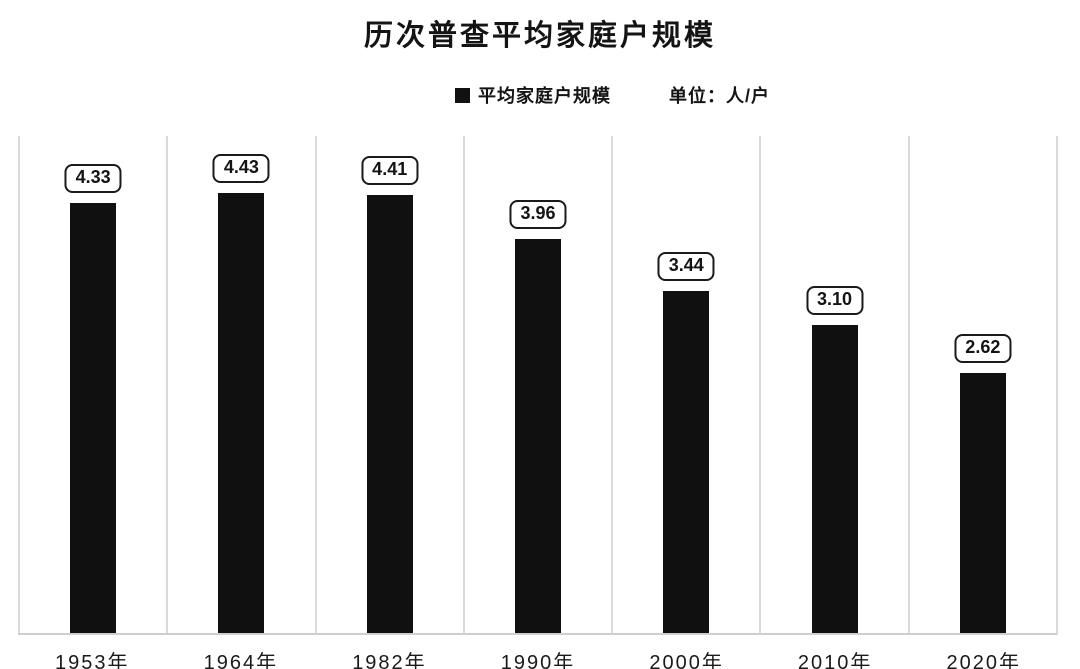 This screenshot has width=1080, height=669. Describe the element at coordinates (835, 660) in the screenshot. I see `x-axis-label: 2010年` at that location.